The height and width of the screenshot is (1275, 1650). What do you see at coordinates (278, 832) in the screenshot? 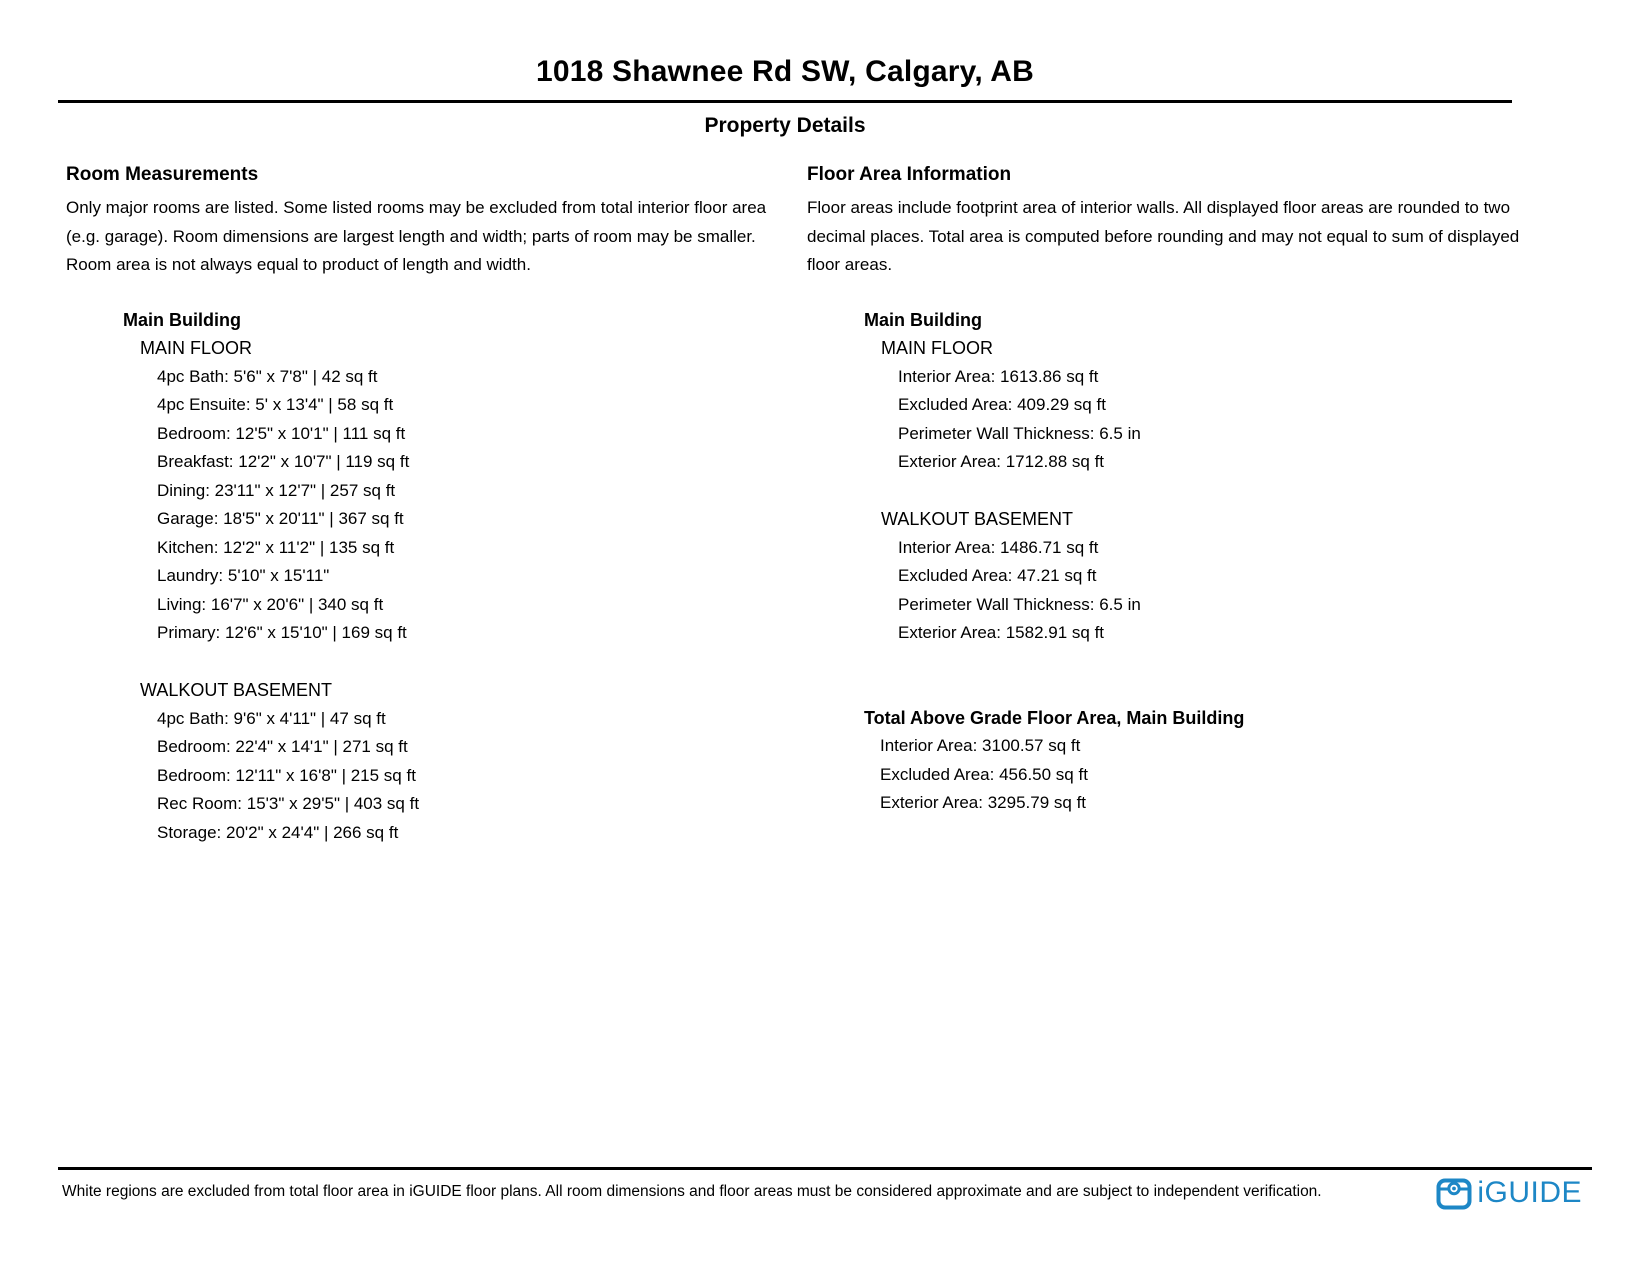
I see `room-measurement-line: Storage: 20'2" x 24'4" | 266 sq ft` at bounding box center [278, 832].